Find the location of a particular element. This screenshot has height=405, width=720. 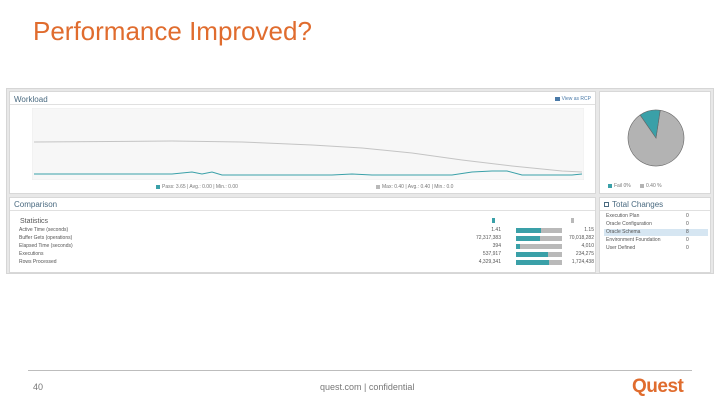

stat-value-2: 70,018,282 is located at coordinates (581, 238).